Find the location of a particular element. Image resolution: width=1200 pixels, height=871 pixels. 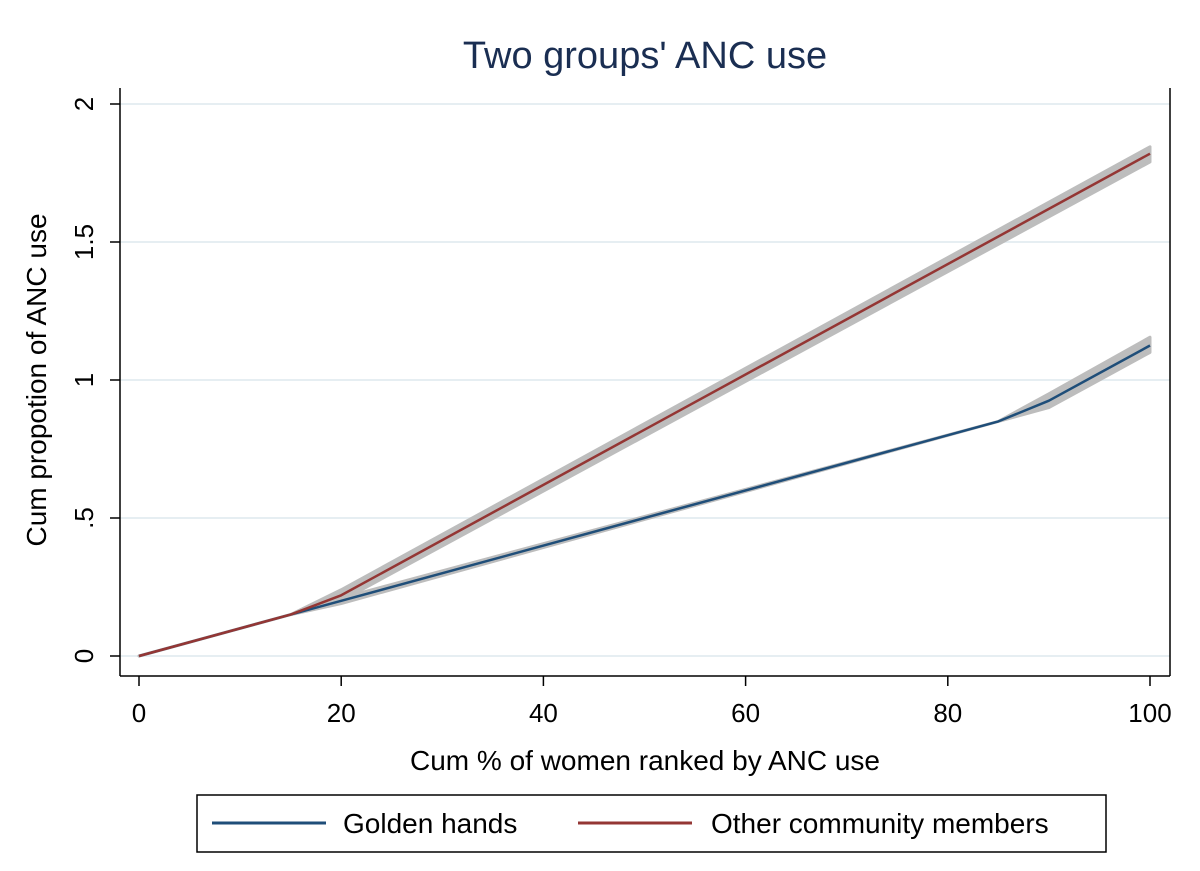

x-axis-label: Cum % of women ranked by ANC use is located at coordinates (645, 760).